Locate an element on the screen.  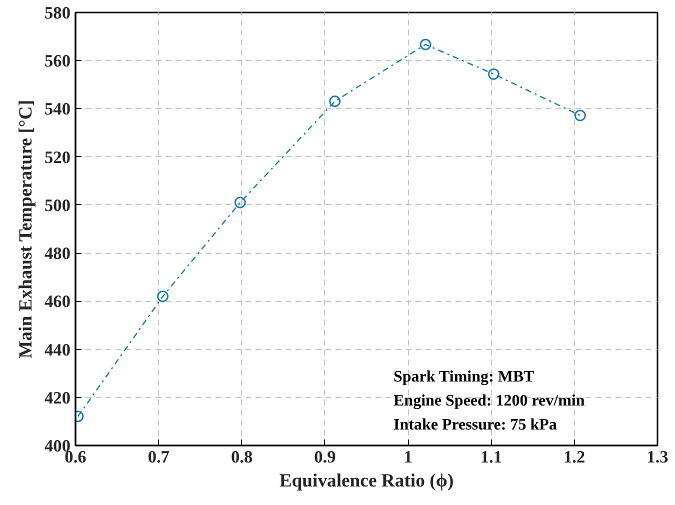
y-tick-label: 560 is located at coordinates (57, 61).